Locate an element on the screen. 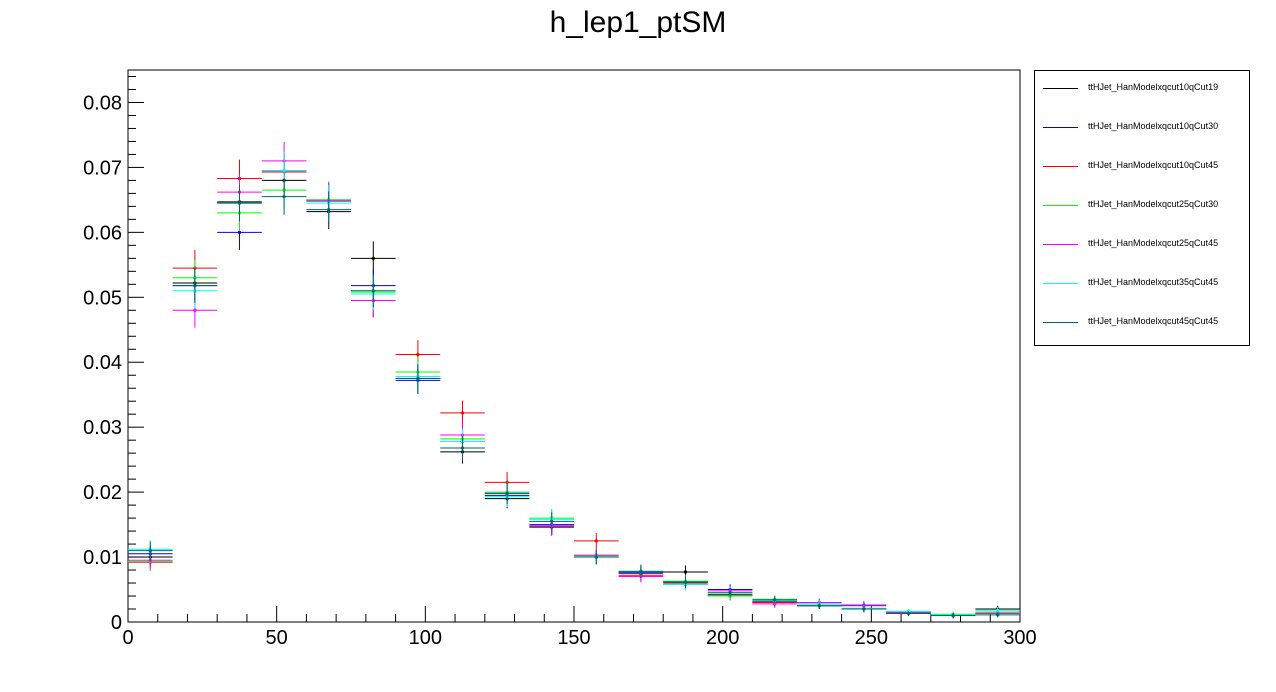 This screenshot has height=692, width=1276. legend-label: ttHJet_HanModelxqcut25qCut30 is located at coordinates (1153, 204).